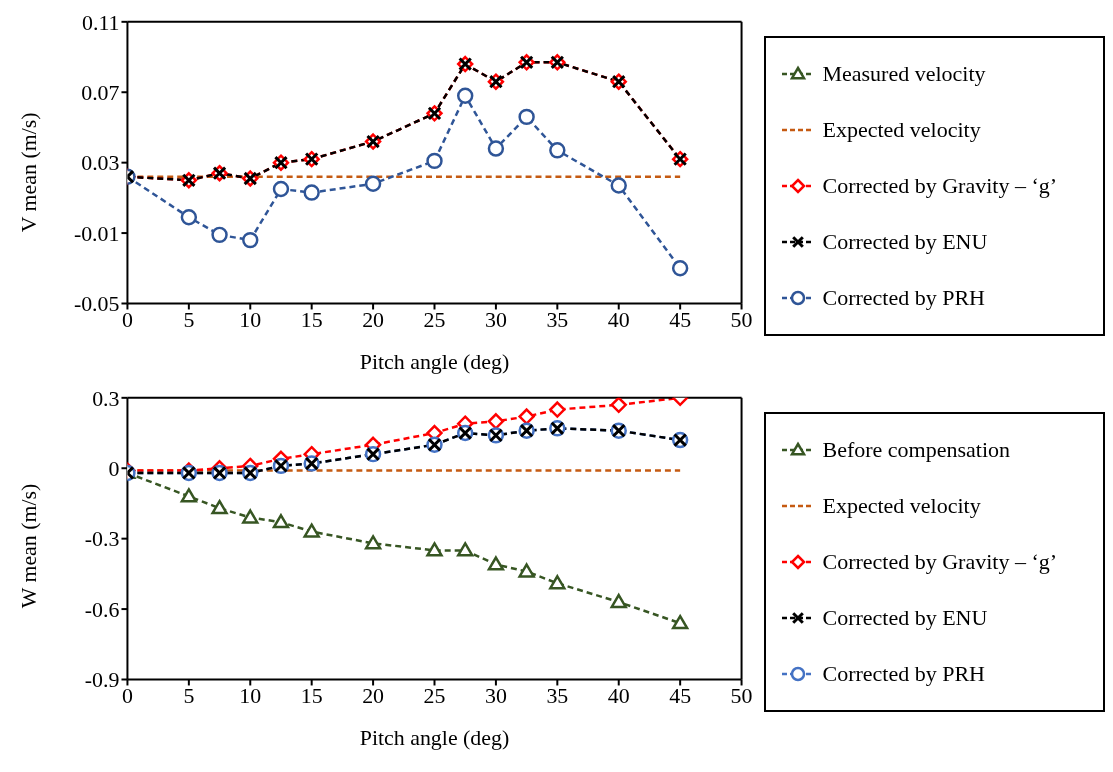 This screenshot has width=1113, height=772. What do you see at coordinates (904, 74) in the screenshot?
I see `legend-label: Measured velocity` at bounding box center [904, 74].